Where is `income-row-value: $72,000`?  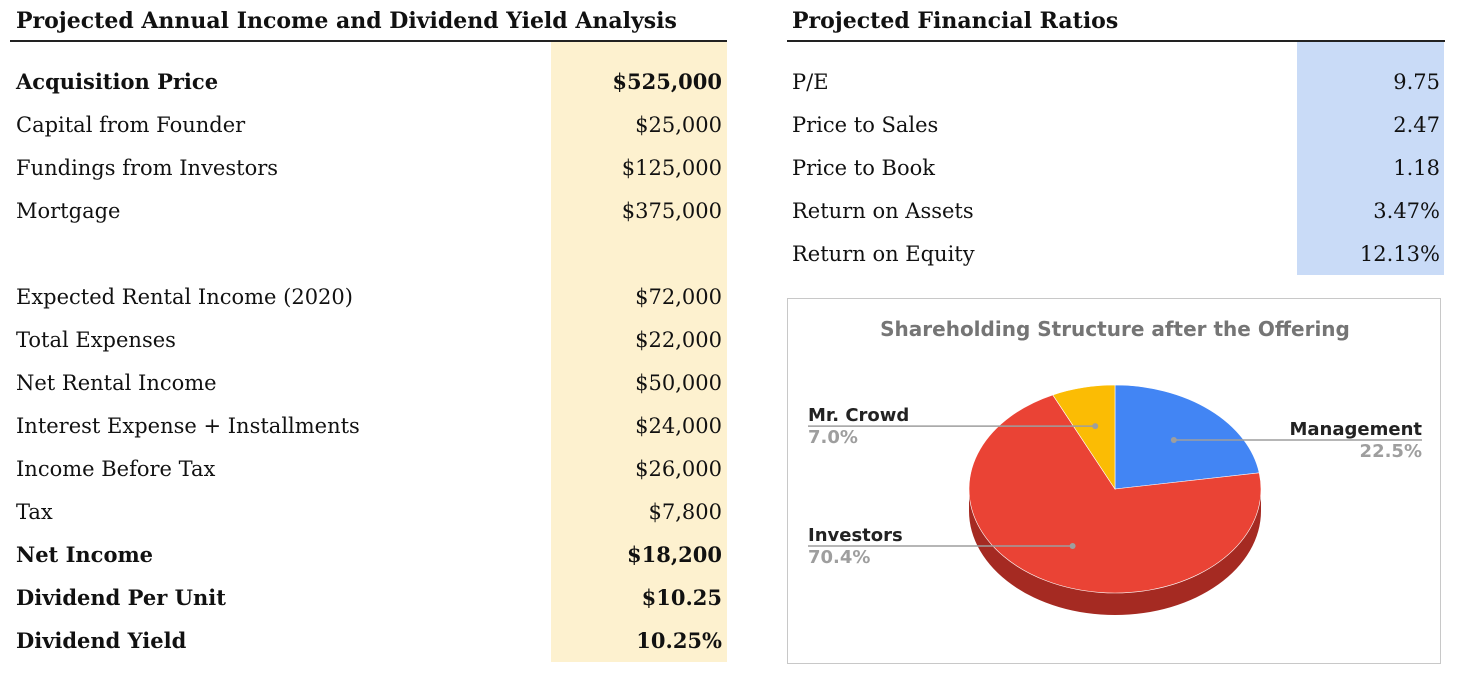
income-row-value: $72,000 is located at coordinates (678, 296).